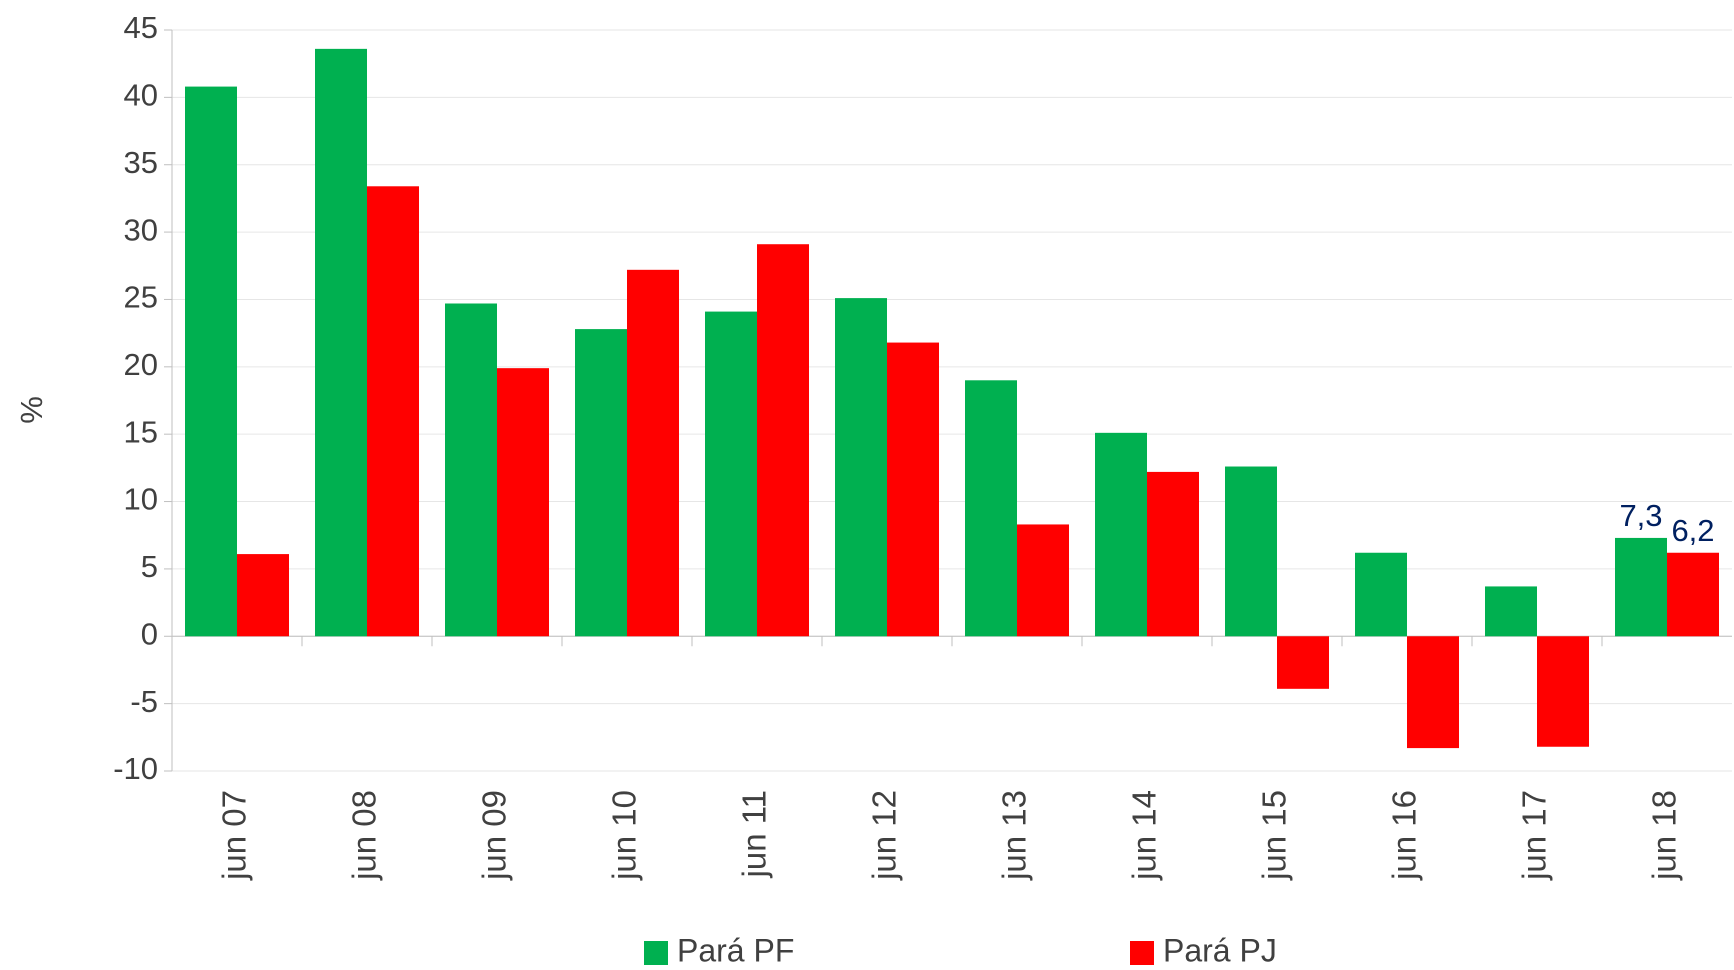 The height and width of the screenshot is (970, 1734). Describe the element at coordinates (494, 835) in the screenshot. I see `x-tick-label: jun 09` at that location.